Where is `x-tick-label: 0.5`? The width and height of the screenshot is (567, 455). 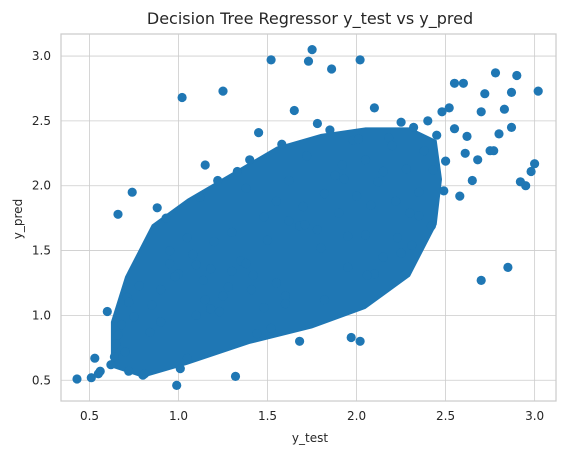 x-tick-label: 0.5 is located at coordinates (89, 416).